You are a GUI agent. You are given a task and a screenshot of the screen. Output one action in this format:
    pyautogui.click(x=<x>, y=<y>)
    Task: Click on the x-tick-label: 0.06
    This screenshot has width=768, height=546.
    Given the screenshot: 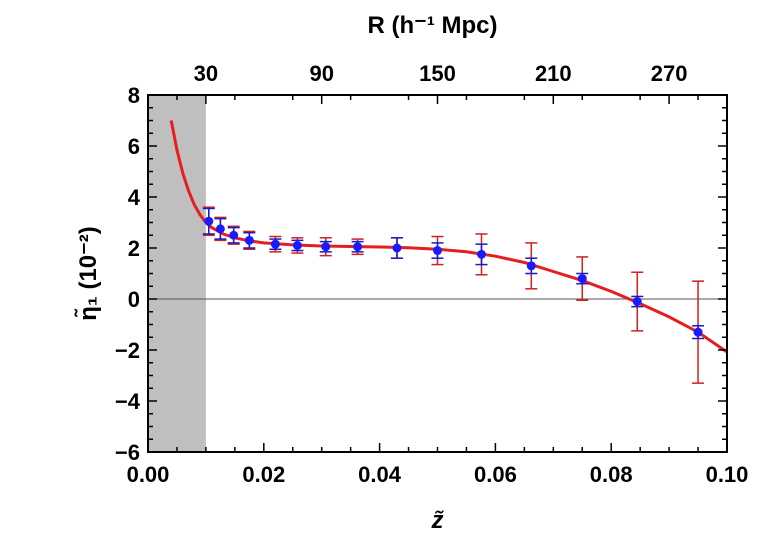 What is the action you would take?
    pyautogui.click(x=495, y=474)
    